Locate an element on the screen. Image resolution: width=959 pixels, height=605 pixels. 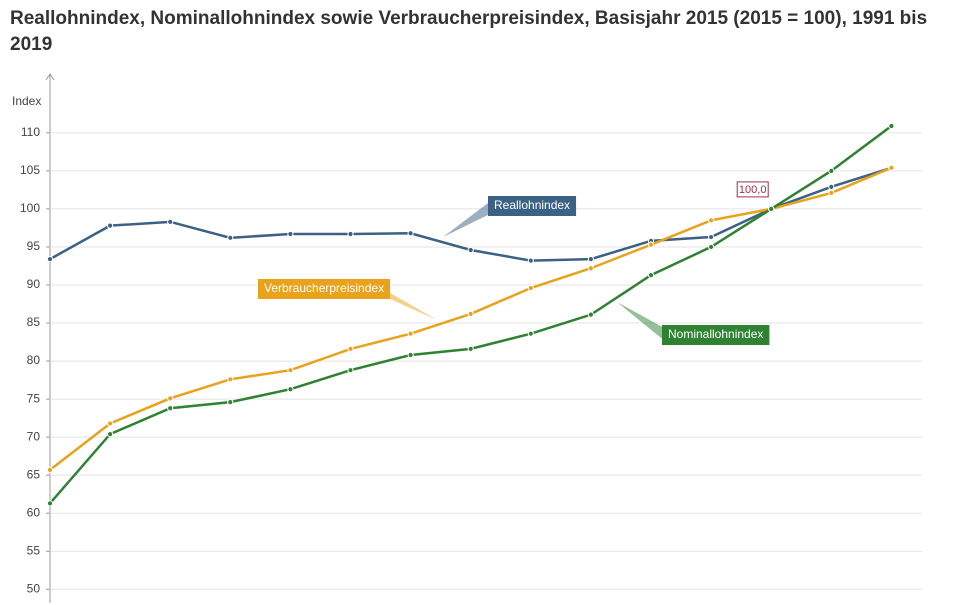
legend-label: Reallohnindex is located at coordinates (532, 205).